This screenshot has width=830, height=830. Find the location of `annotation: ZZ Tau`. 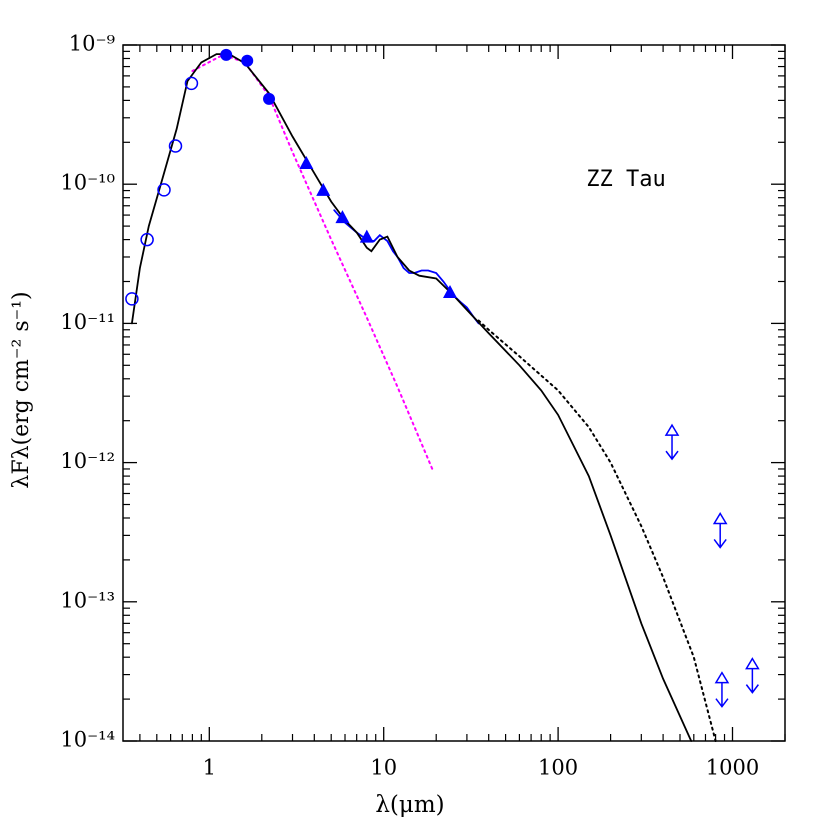

annotation: ZZ Tau is located at coordinates (625, 179).